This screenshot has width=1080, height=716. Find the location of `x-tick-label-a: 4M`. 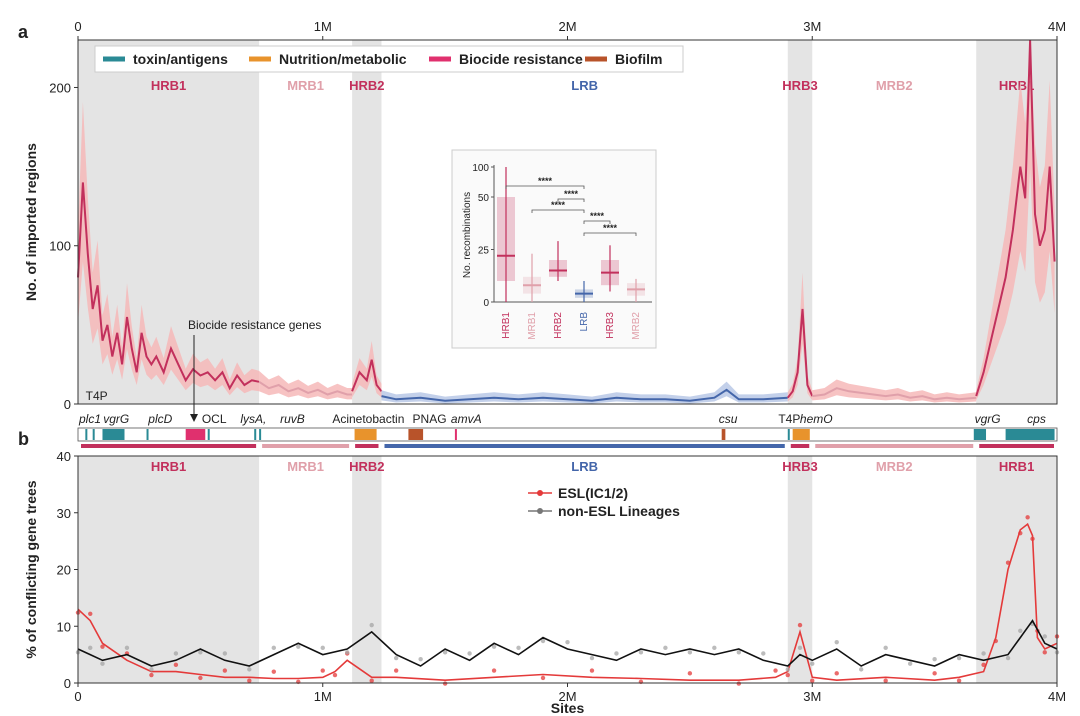

x-tick-label-a: 4M is located at coordinates (1057, 26).